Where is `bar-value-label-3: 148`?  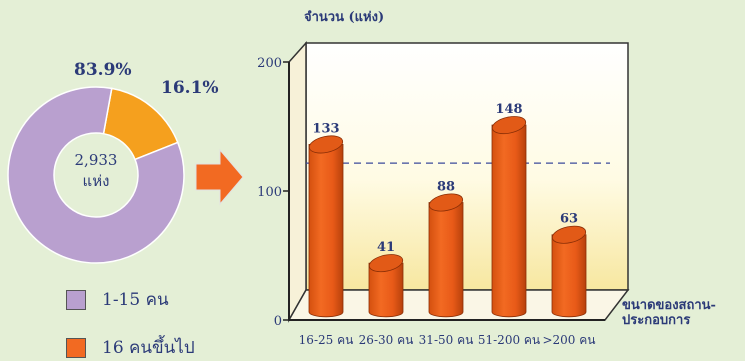 bar-value-label-3: 148 is located at coordinates (508, 109).